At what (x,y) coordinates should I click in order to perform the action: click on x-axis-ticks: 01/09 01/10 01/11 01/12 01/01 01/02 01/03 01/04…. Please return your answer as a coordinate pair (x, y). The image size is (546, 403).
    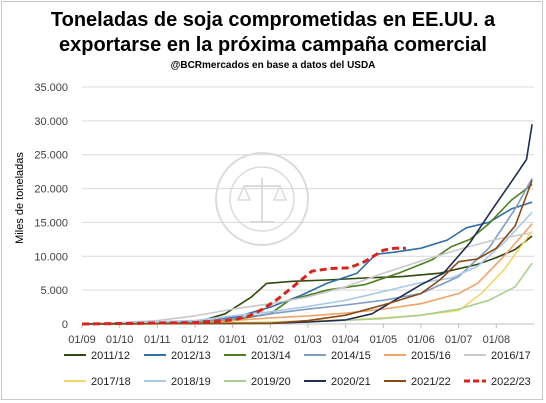
    Looking at the image, I should click on (289, 335).